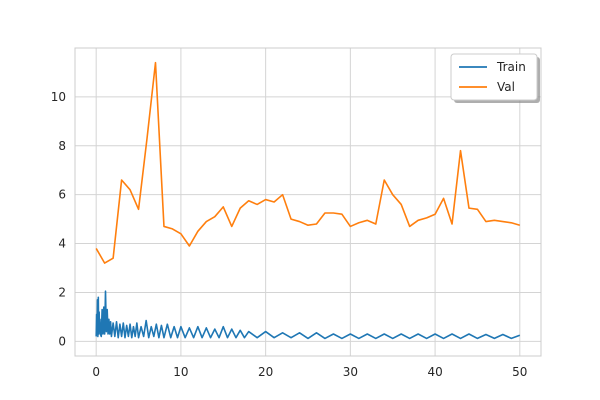  I want to click on y-tick-label: 4, so click(62, 244).